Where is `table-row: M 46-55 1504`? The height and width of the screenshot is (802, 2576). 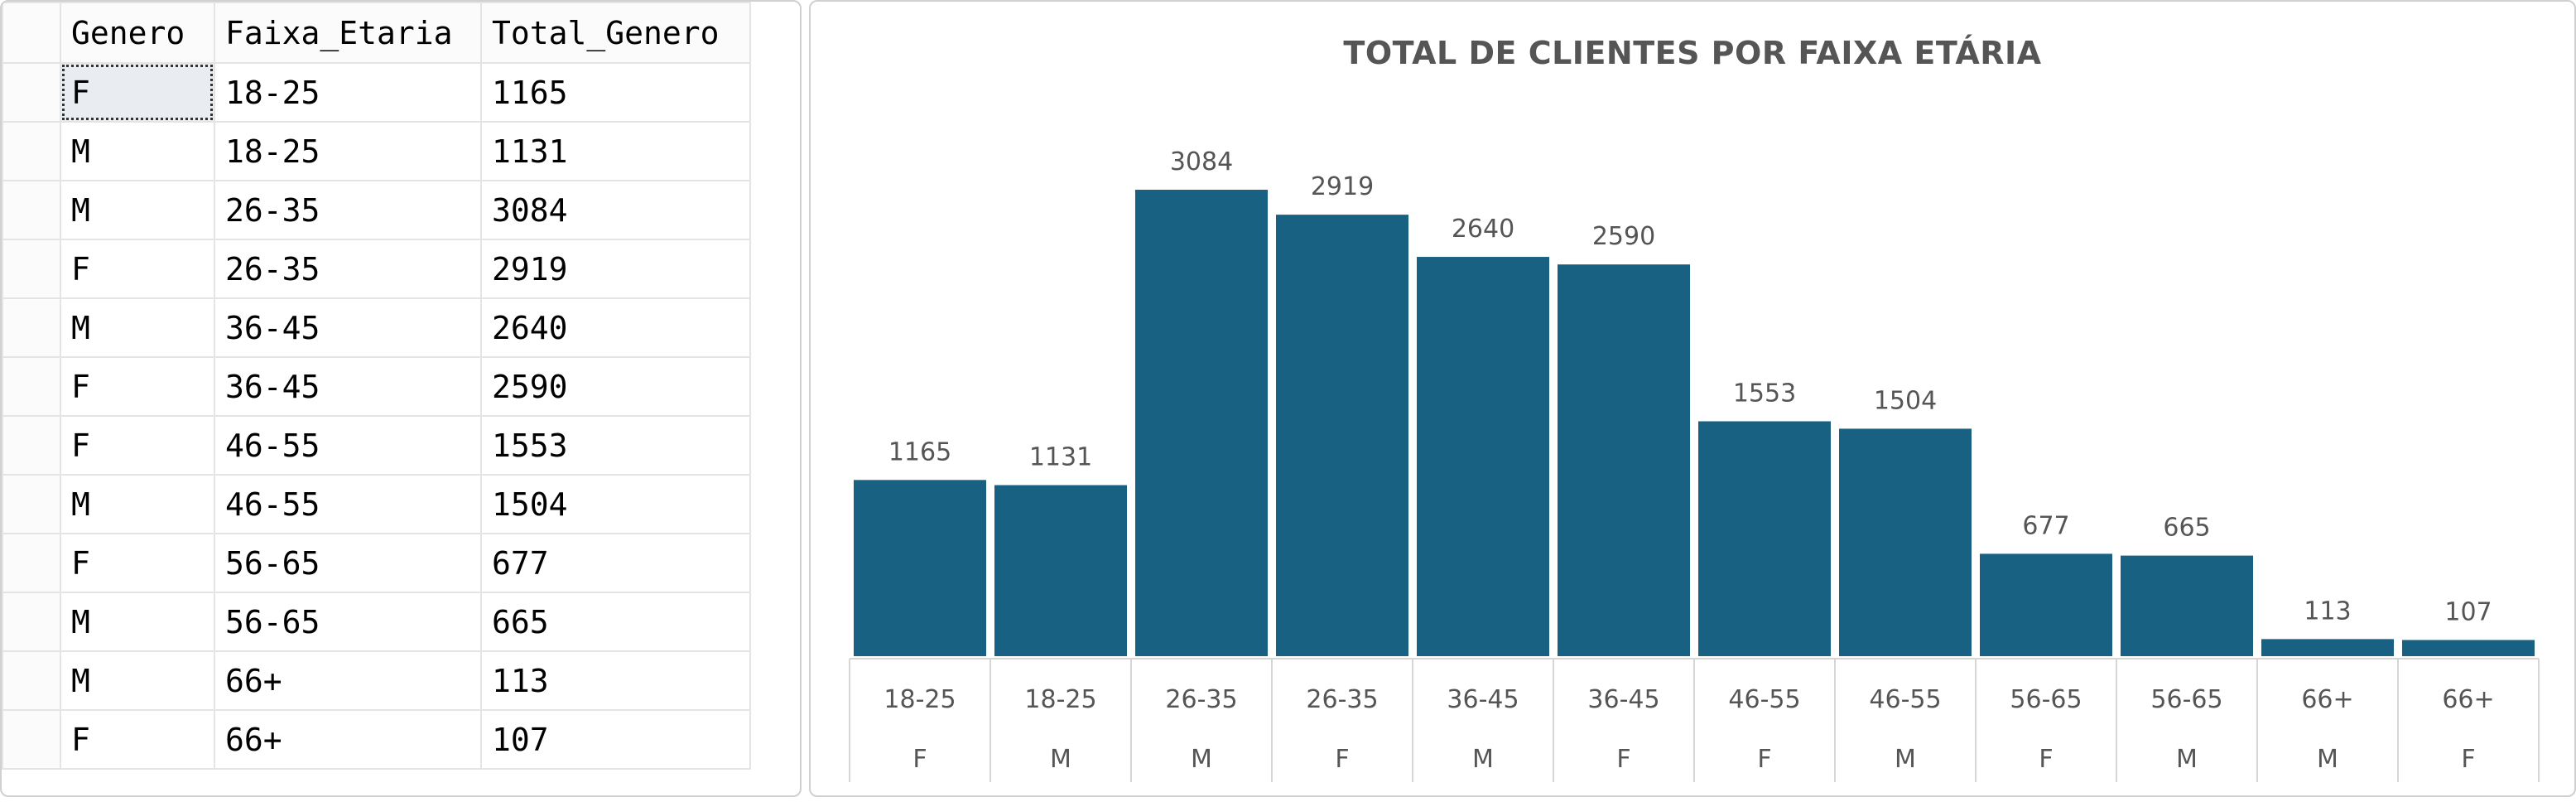 table-row: M 46-55 1504 is located at coordinates (376, 504).